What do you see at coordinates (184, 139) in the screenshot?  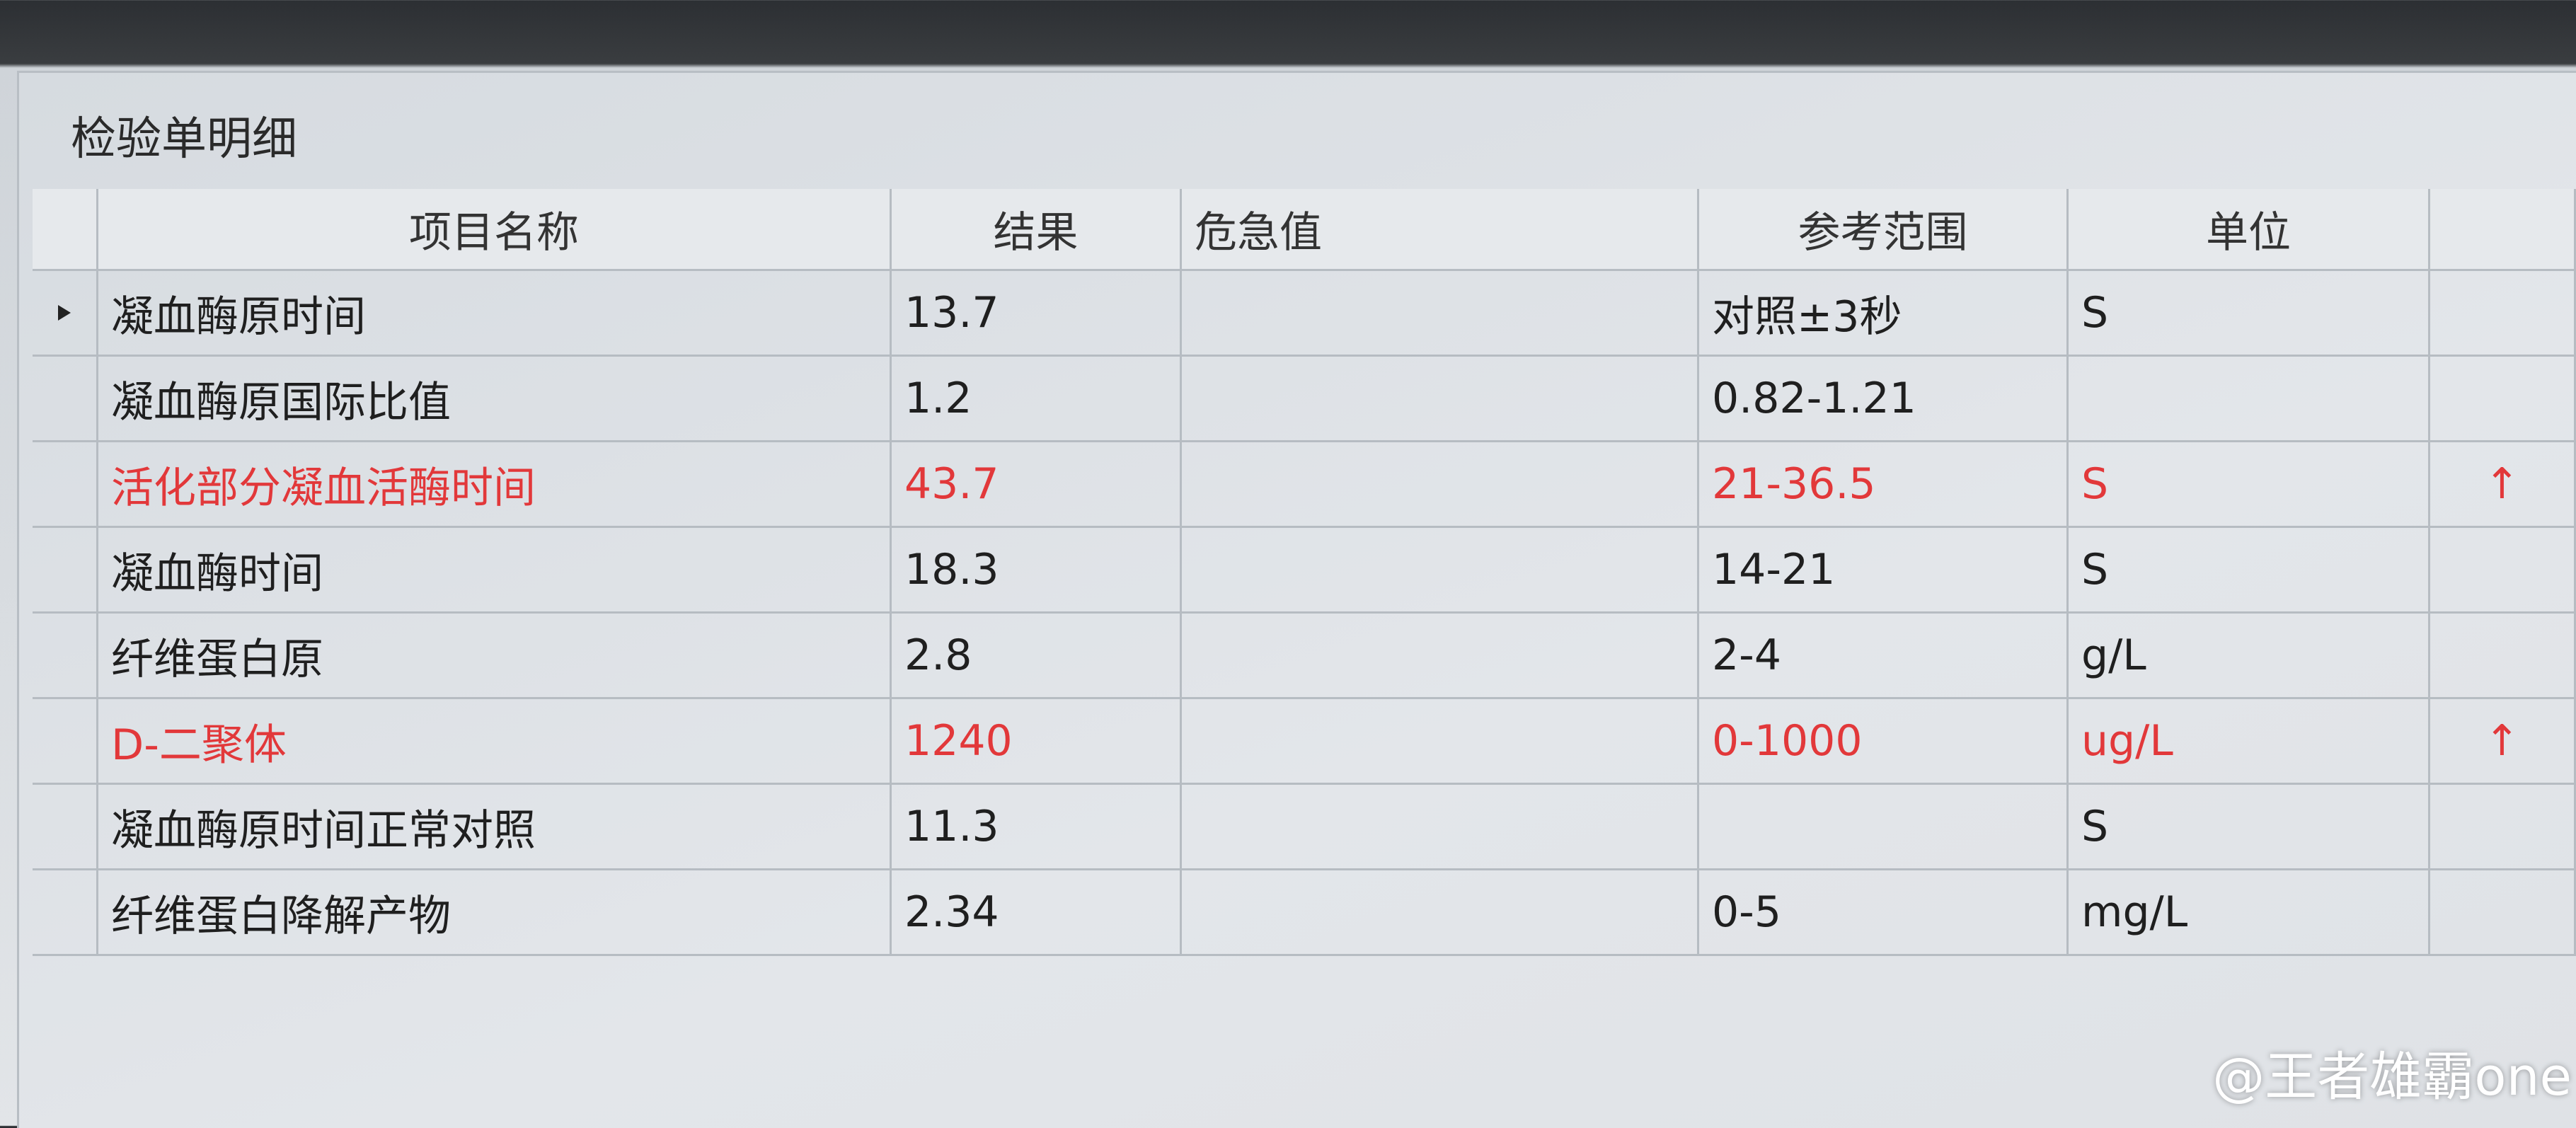 I see `panel-title: 检验单明细` at bounding box center [184, 139].